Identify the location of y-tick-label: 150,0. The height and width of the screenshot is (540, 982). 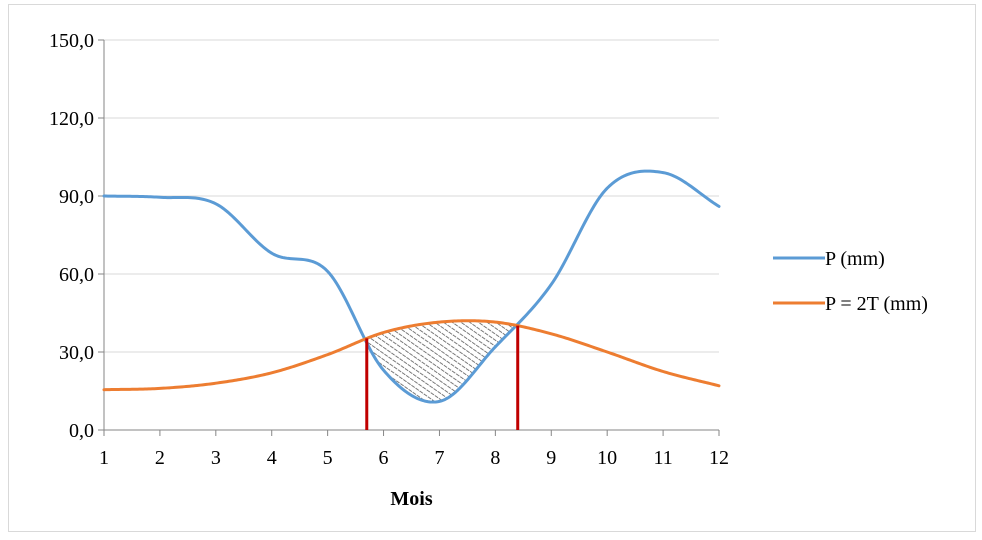
(71, 41).